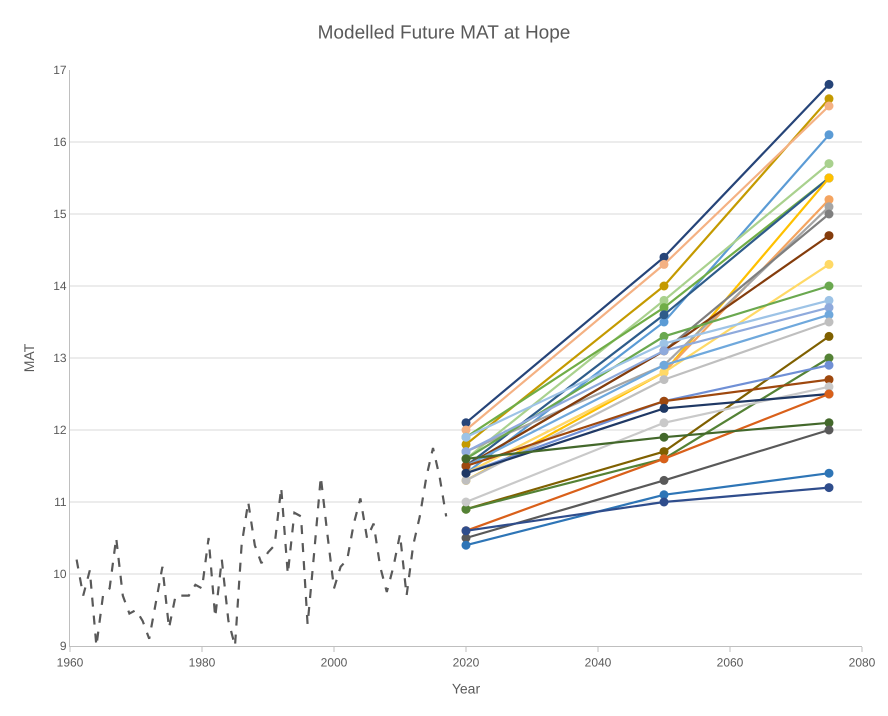  What do you see at coordinates (28, 357) in the screenshot?
I see `y-axis-title: MAT` at bounding box center [28, 357].